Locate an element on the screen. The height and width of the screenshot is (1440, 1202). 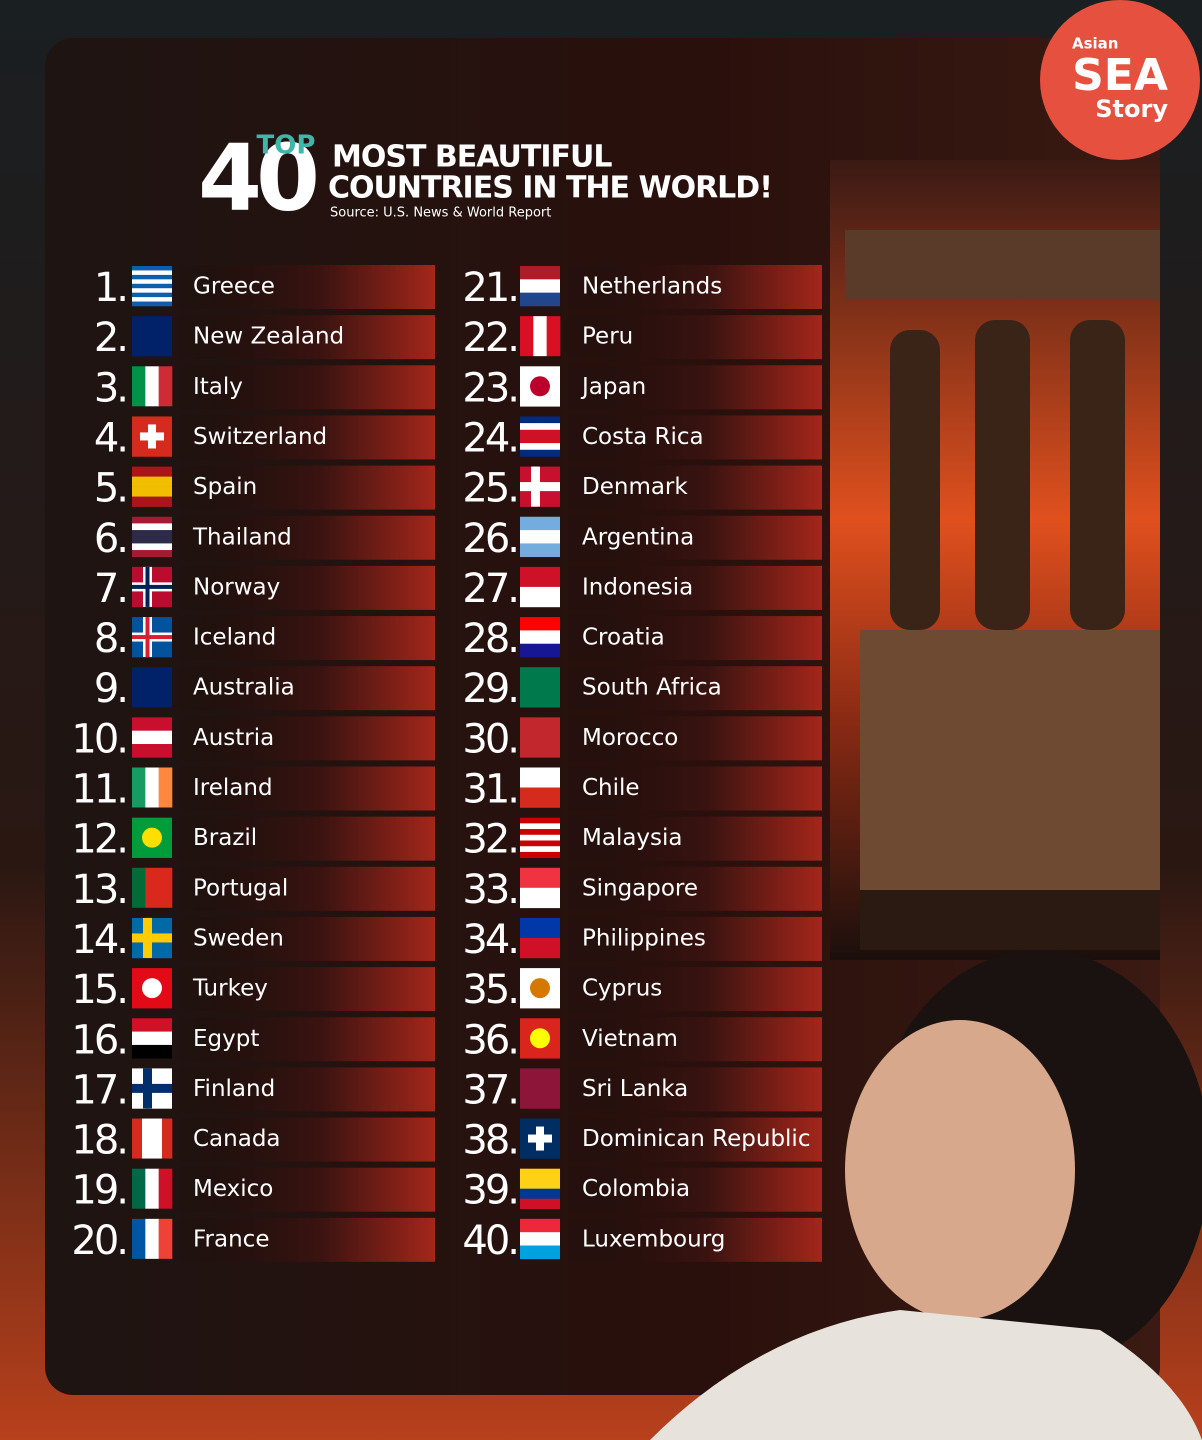
rank: 31. is located at coordinates (489, 790).